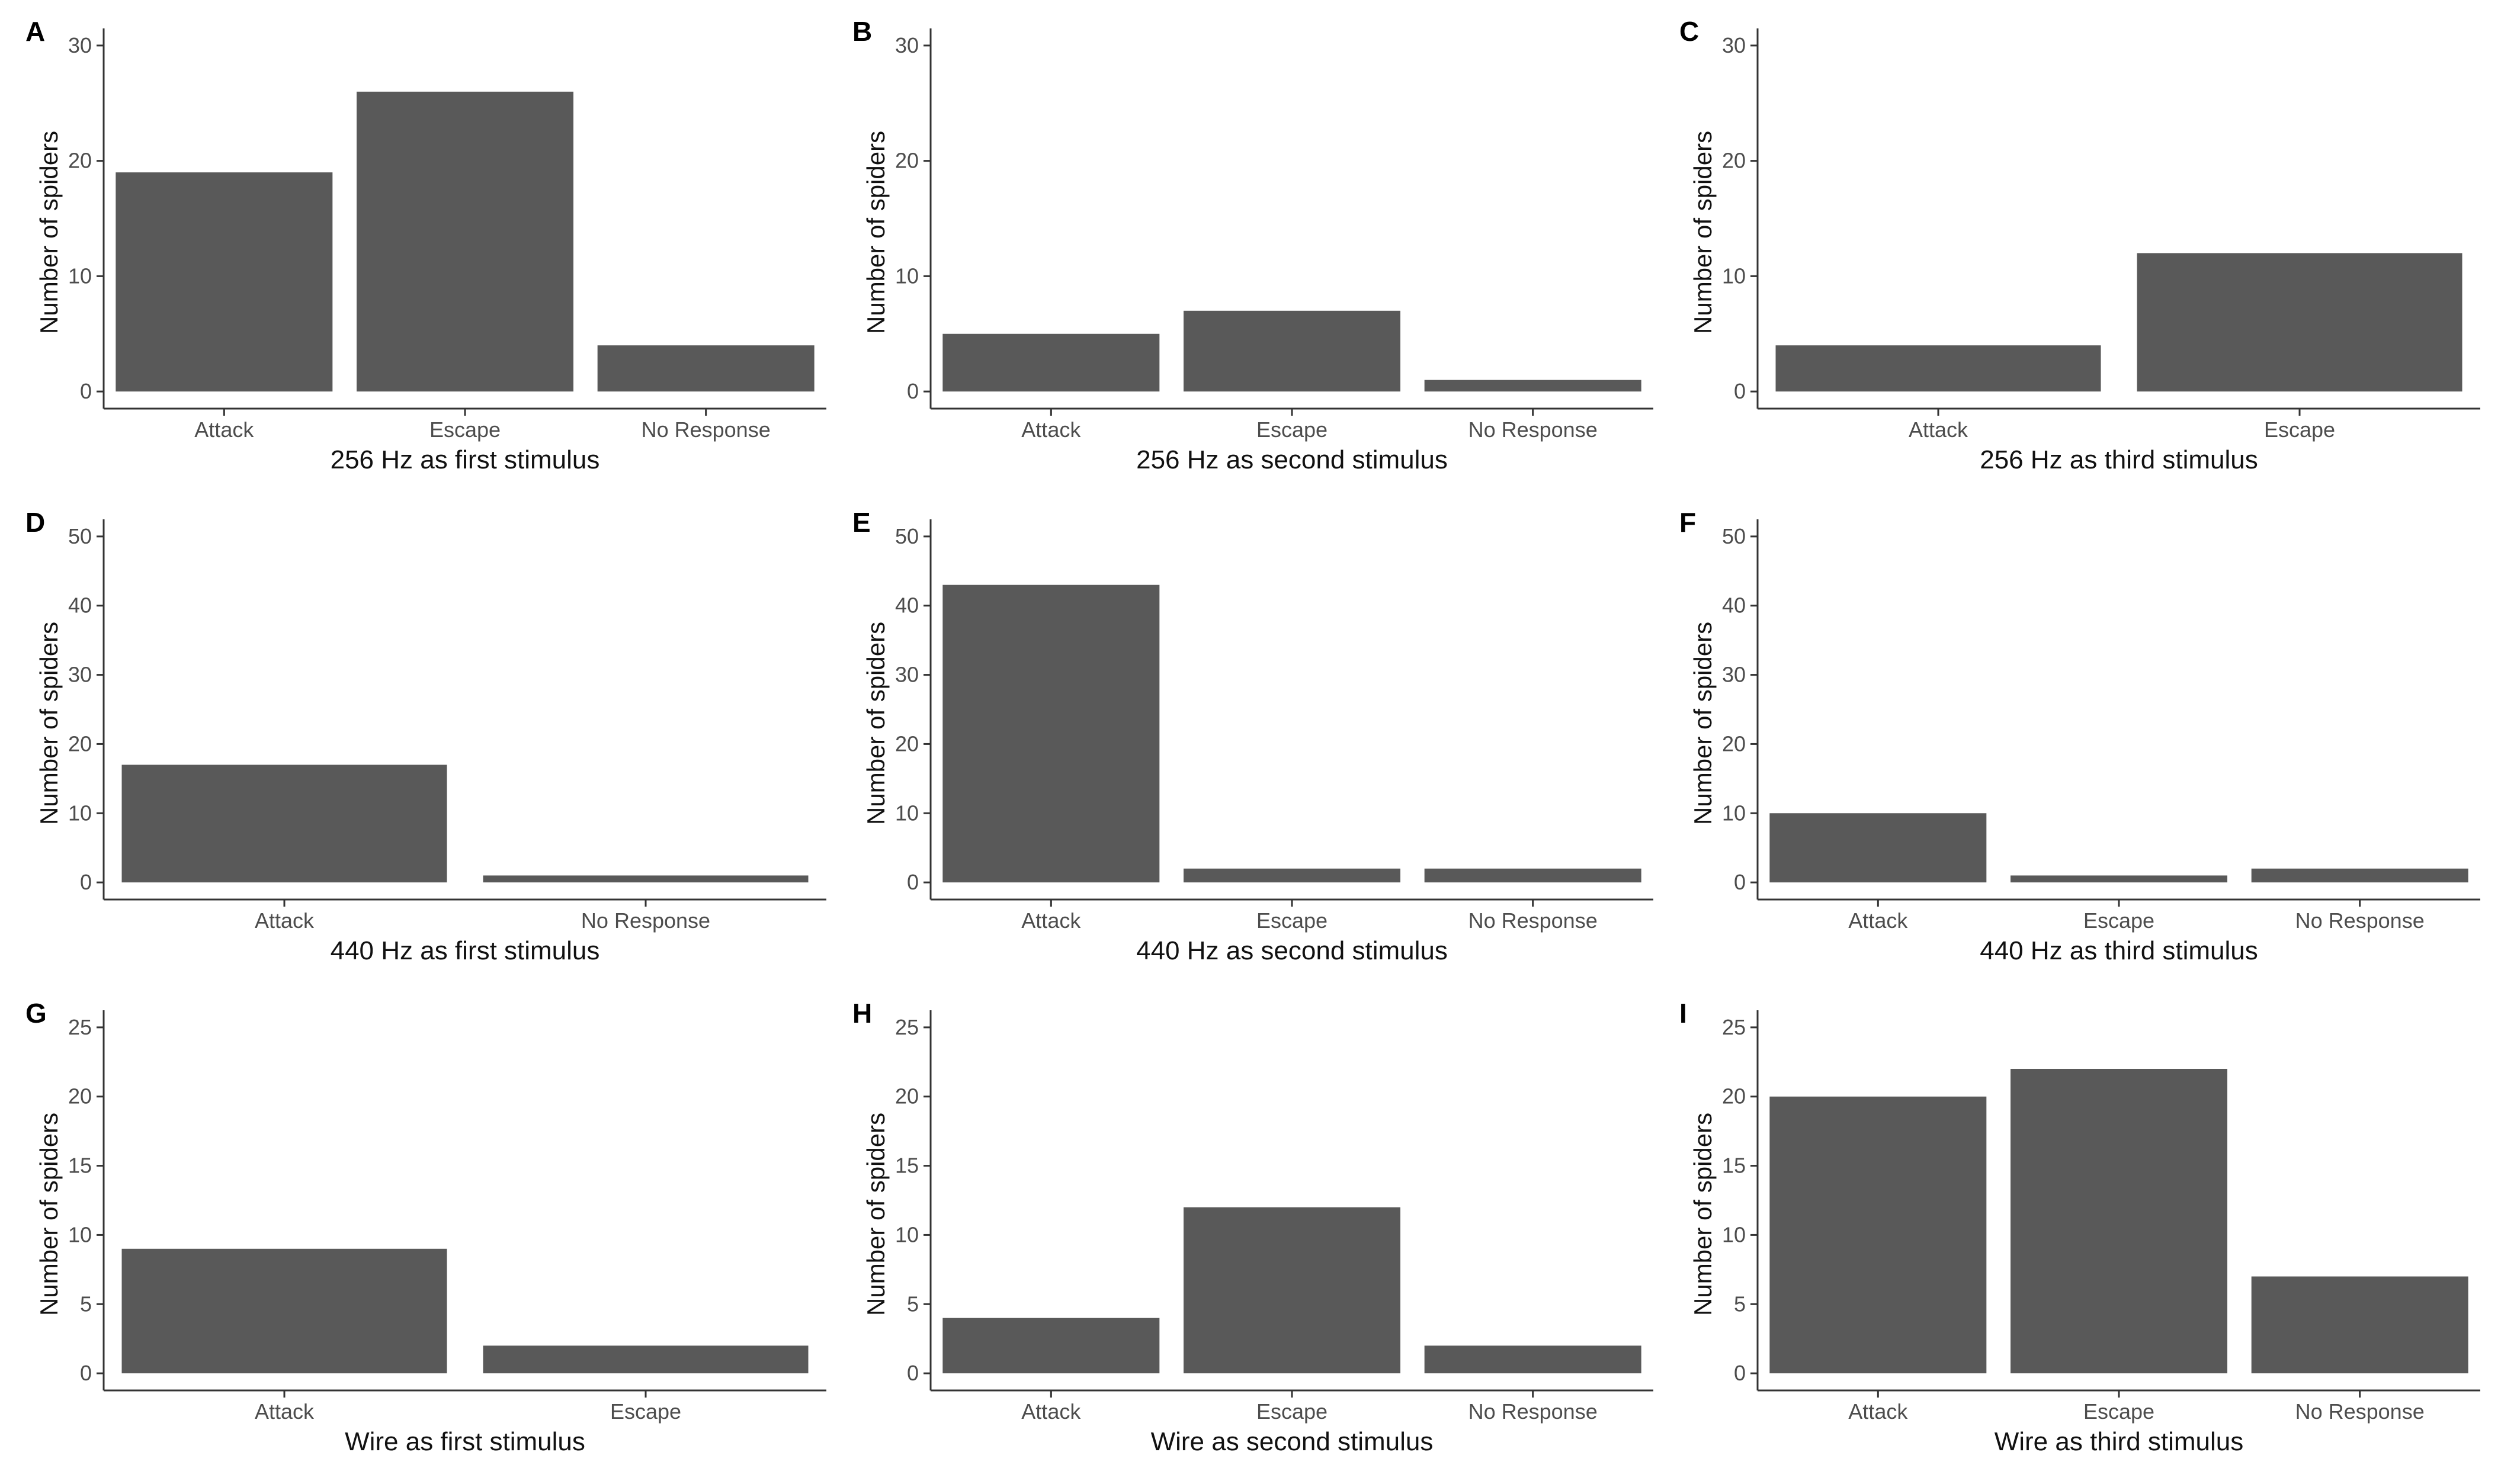  What do you see at coordinates (465, 460) in the screenshot?
I see `x-axis-label: 256 Hz as first stimulus` at bounding box center [465, 460].